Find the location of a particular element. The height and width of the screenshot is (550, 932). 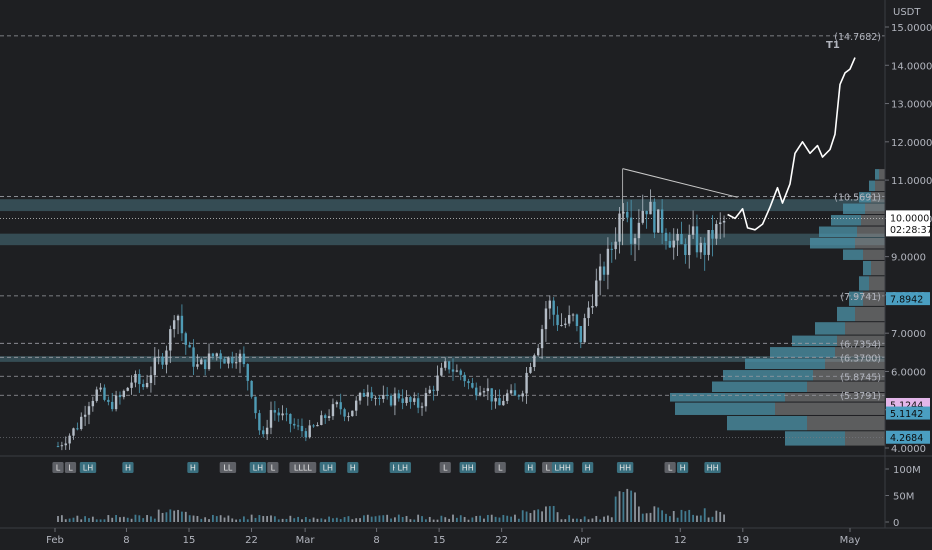

price-tag-4: 4.2684 is located at coordinates (906, 438).